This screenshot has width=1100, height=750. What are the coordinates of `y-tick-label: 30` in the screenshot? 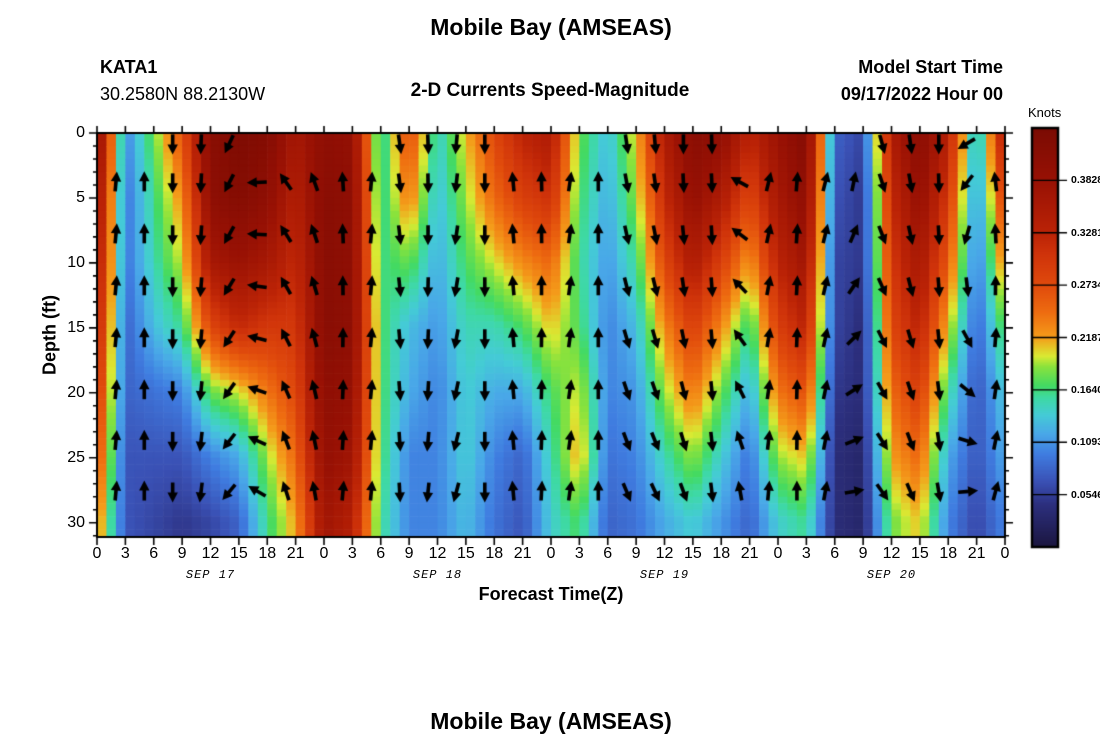 It's located at (76, 522).